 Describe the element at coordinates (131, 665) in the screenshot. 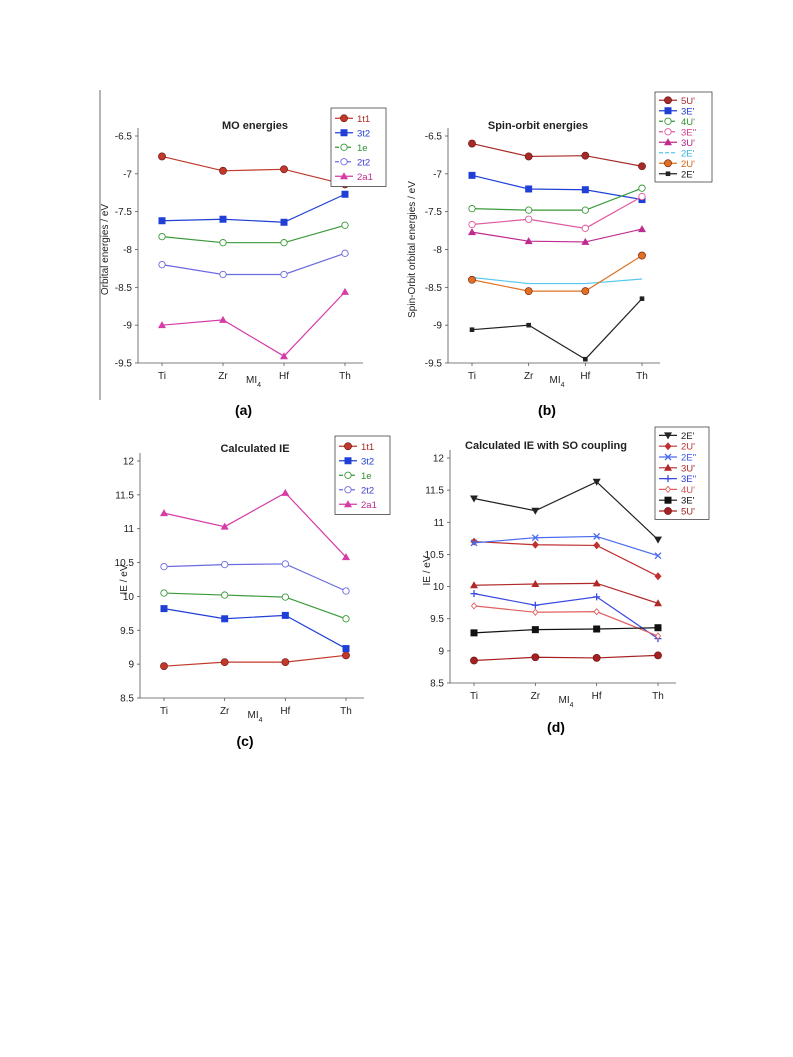

I see `y-tick-label: 9` at that location.